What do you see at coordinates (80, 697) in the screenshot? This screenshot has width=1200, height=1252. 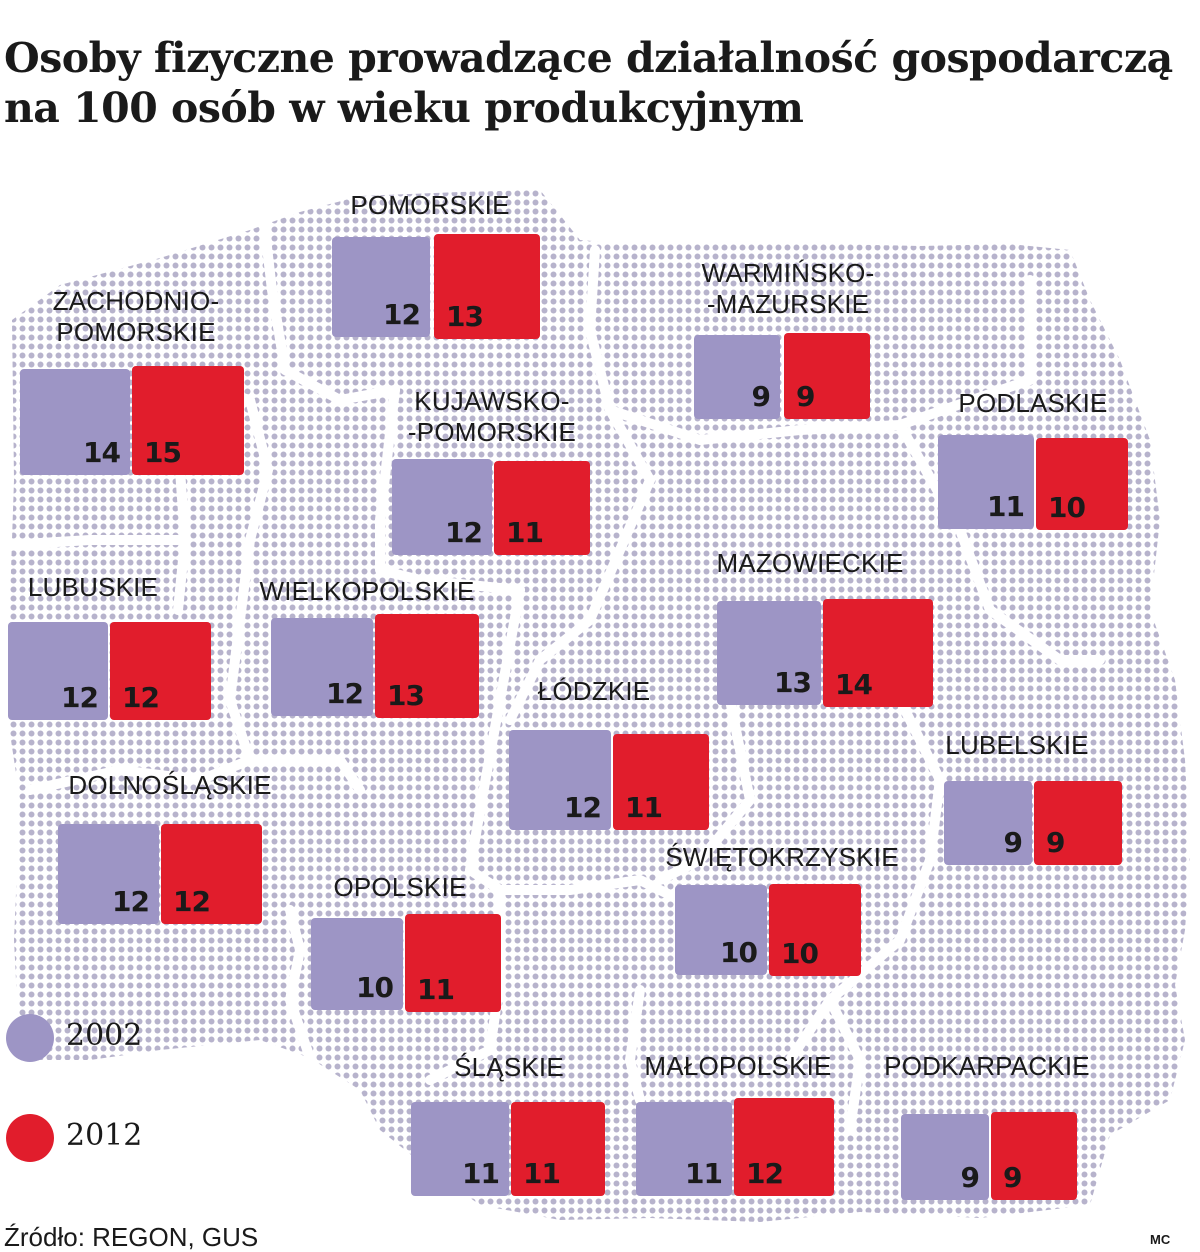 I see `value-2002-lubuskie-text: 12` at bounding box center [80, 697].